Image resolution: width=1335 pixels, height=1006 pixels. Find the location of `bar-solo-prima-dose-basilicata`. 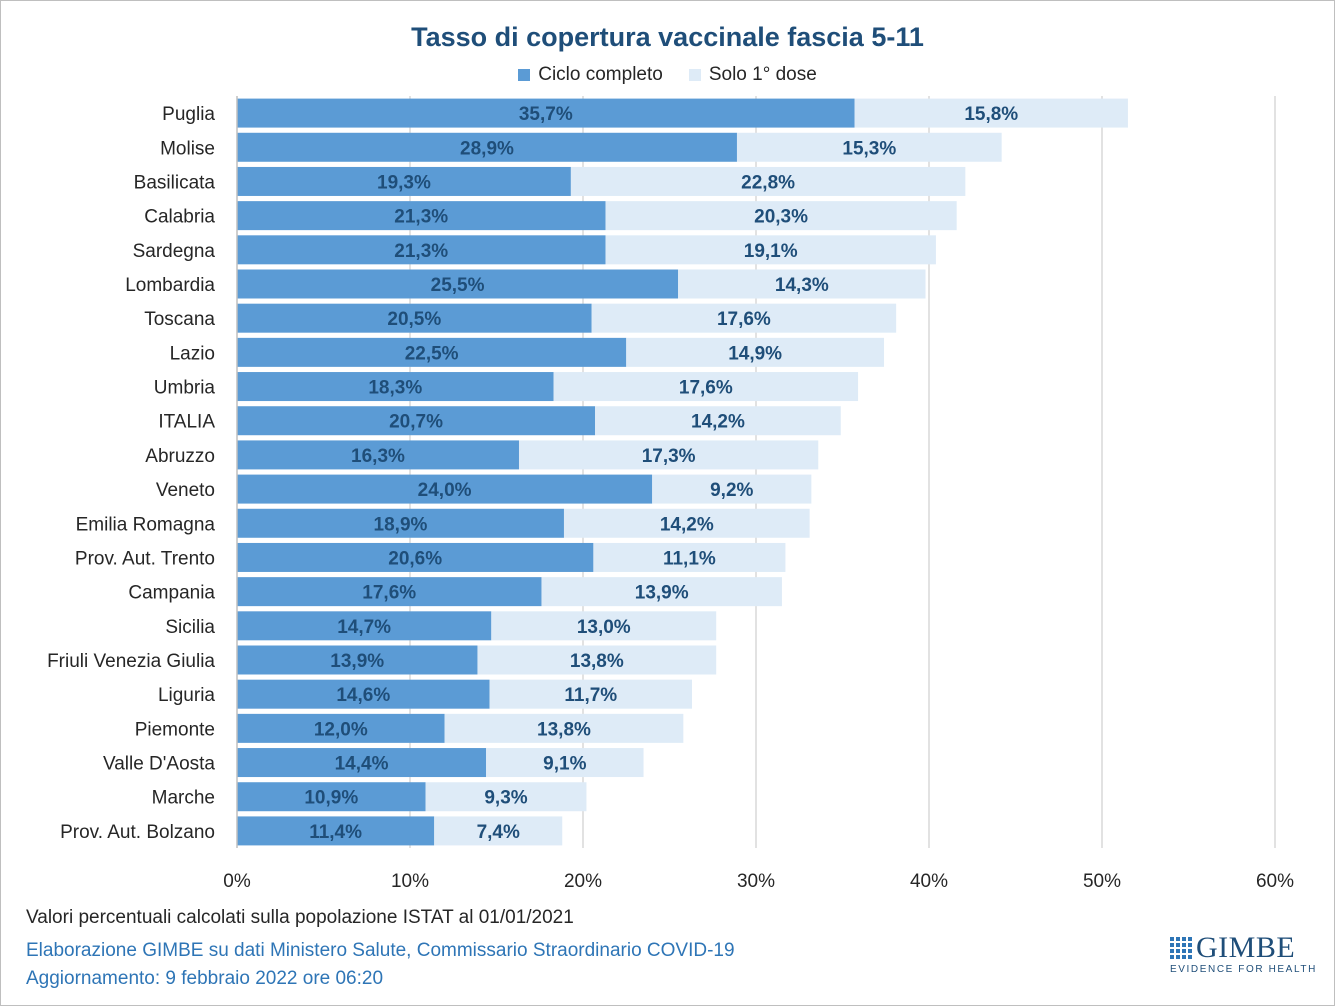

bar-solo-prima-dose-basilicata is located at coordinates (768, 181).